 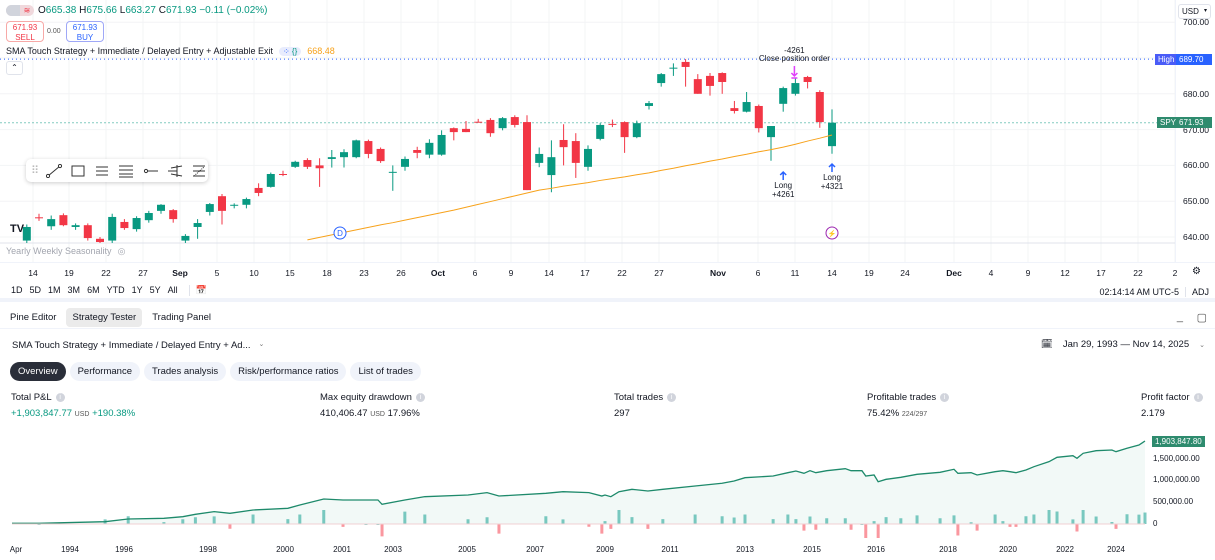 What do you see at coordinates (288, 371) in the screenshot?
I see `tab-risk-ratios: Risk/performance ratios` at bounding box center [288, 371].